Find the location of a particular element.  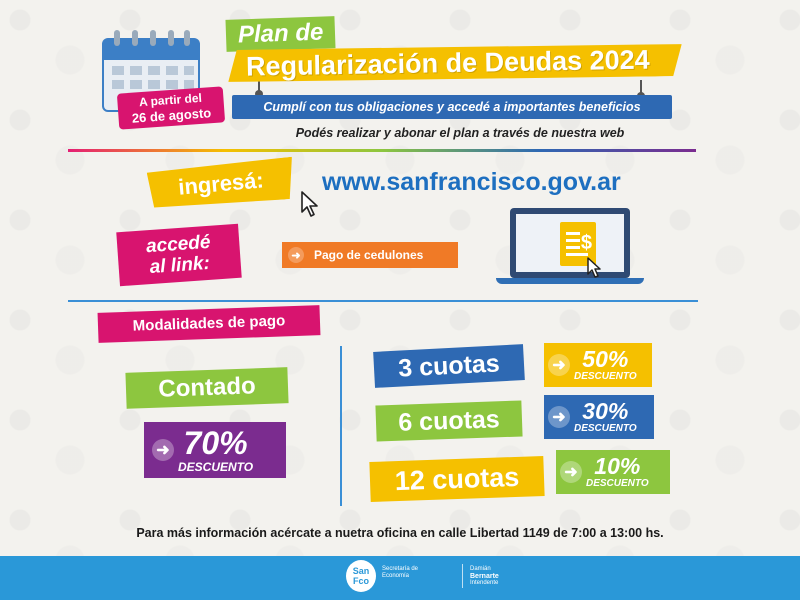

secretaria-line2: Economía is located at coordinates (396, 576).